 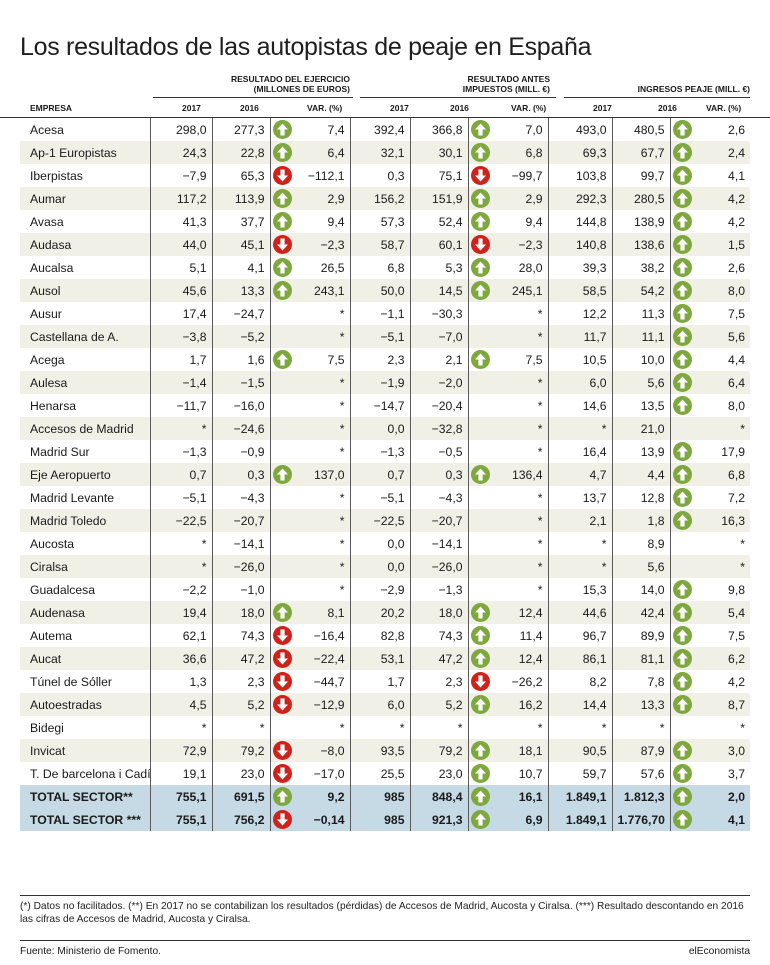 What do you see at coordinates (641, 267) in the screenshot?
I see `value-cell: 38,2` at bounding box center [641, 267].